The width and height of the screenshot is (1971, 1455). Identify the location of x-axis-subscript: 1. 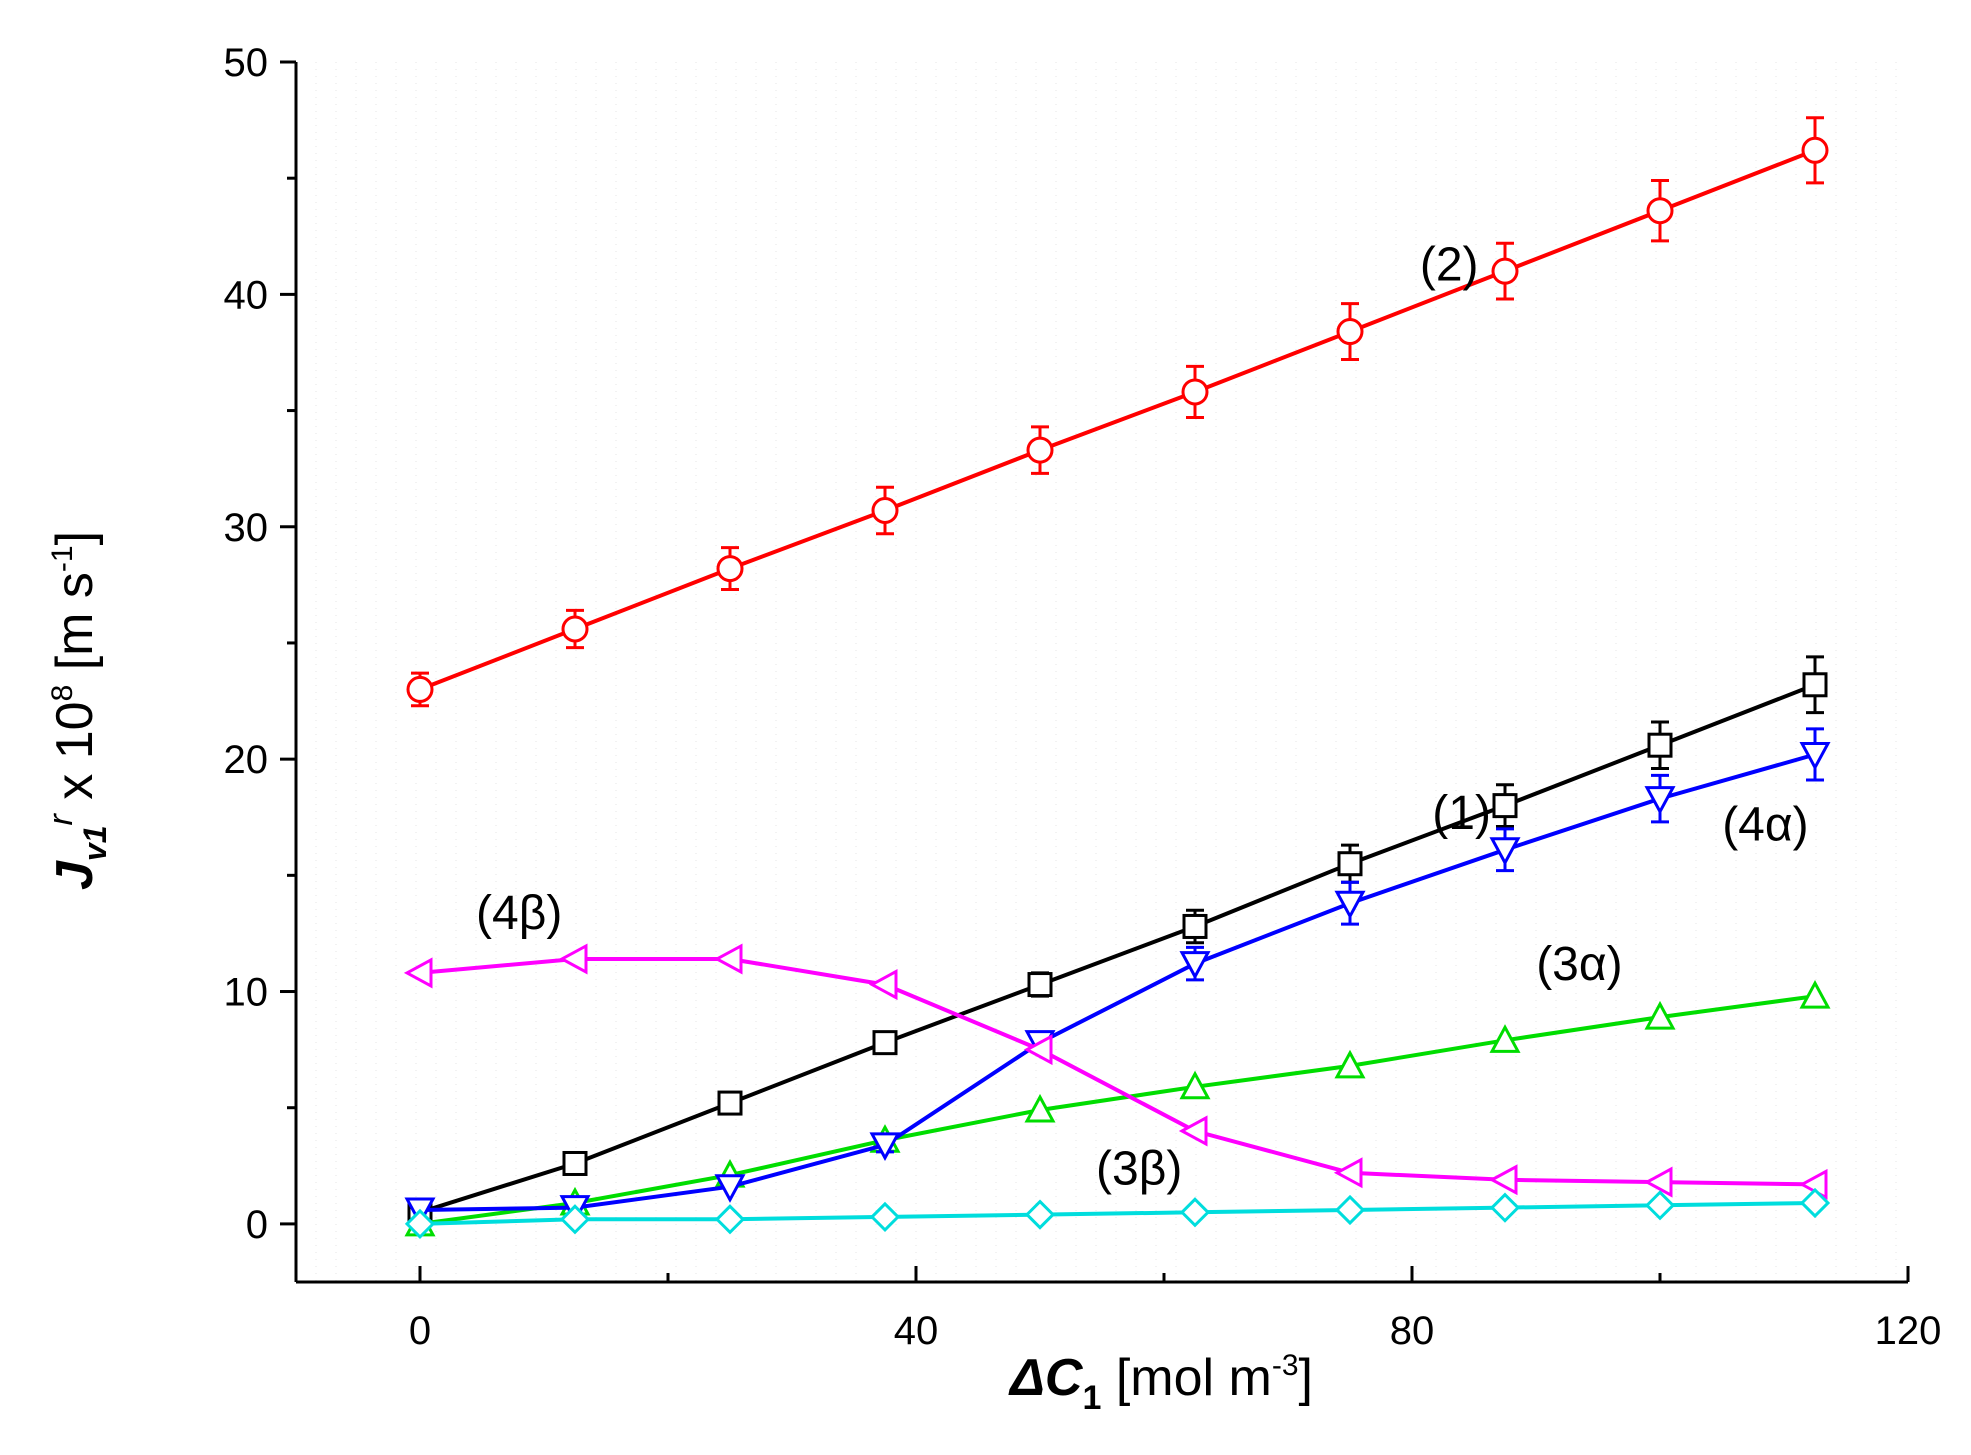
(1091, 1398).